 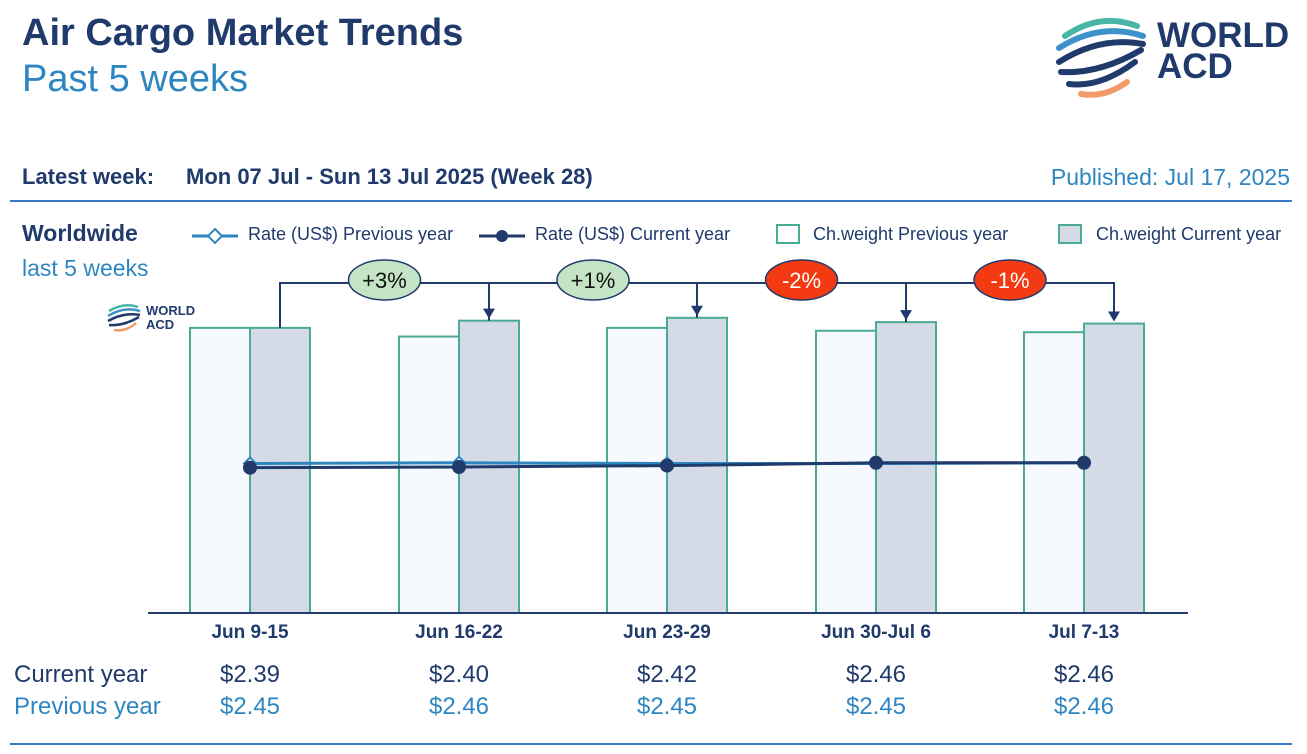 What do you see at coordinates (633, 234) in the screenshot?
I see `legend-rate-cur: Rate (US$) Current year` at bounding box center [633, 234].